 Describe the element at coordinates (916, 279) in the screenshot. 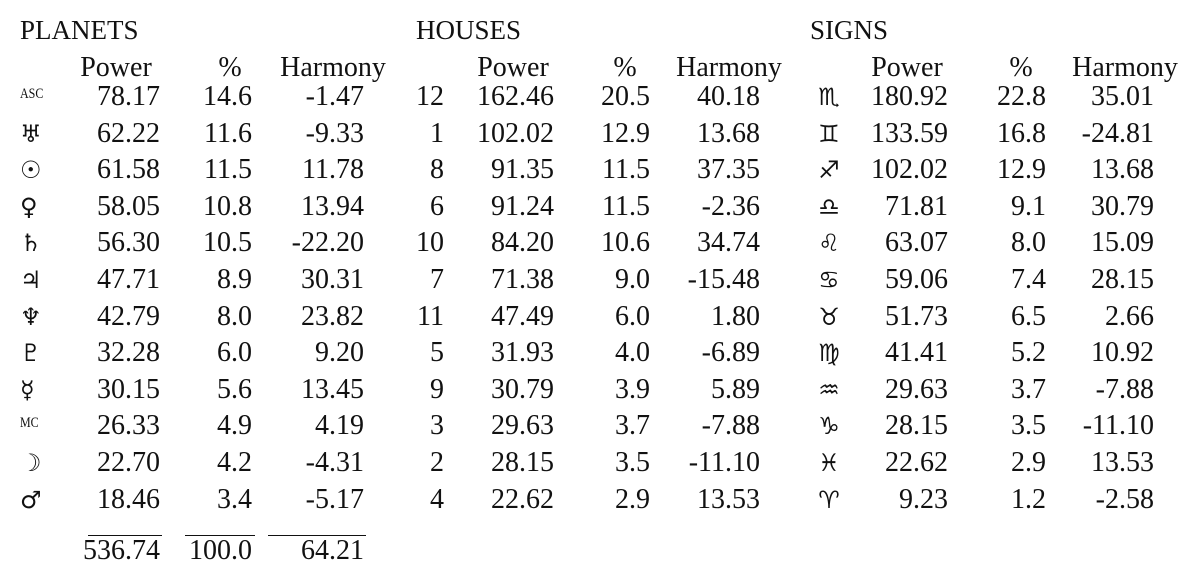

I see `sign-power: 59.06` at that location.